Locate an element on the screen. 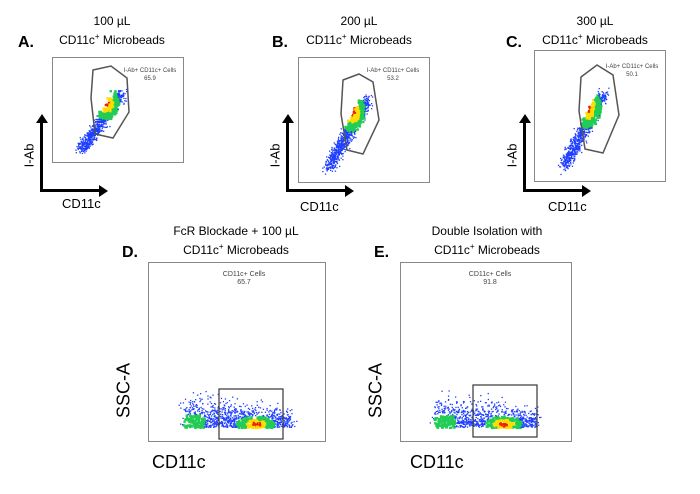  panel-title: FcR Blockade + 100 µL CD11c+ Microbeads is located at coordinates (236, 241).